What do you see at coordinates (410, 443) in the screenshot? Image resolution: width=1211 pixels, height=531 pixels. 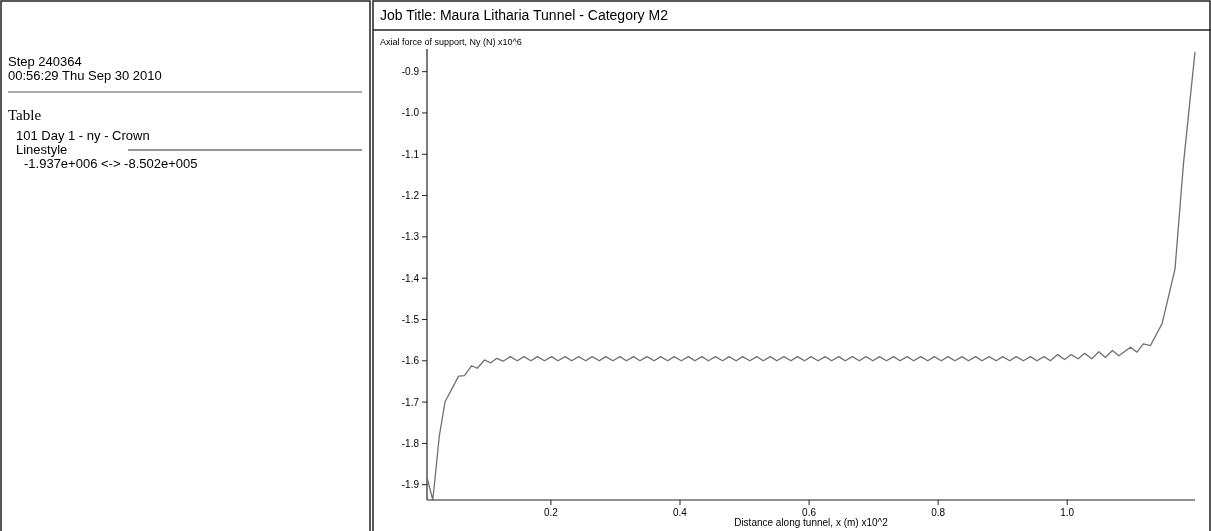 I see `y-tick-label: -1.8` at bounding box center [410, 443].